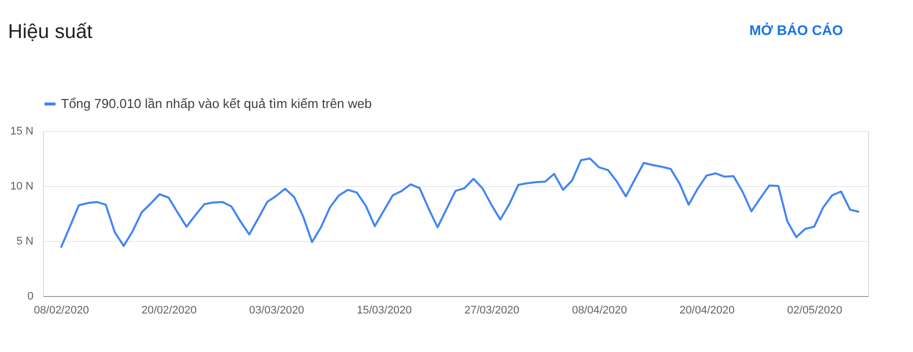  Describe the element at coordinates (600, 310) in the screenshot. I see `x-tick-label: 08/04/2020` at that location.